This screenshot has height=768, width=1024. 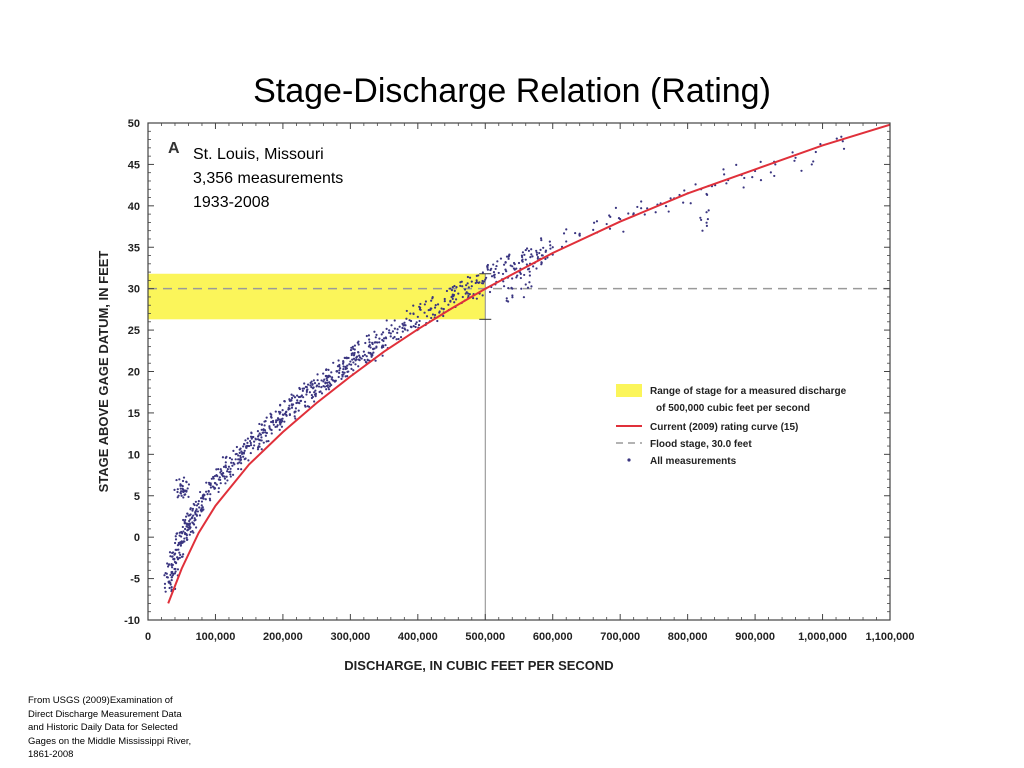 What do you see at coordinates (134, 455) in the screenshot?
I see `y-tick-label: 10` at bounding box center [134, 455].